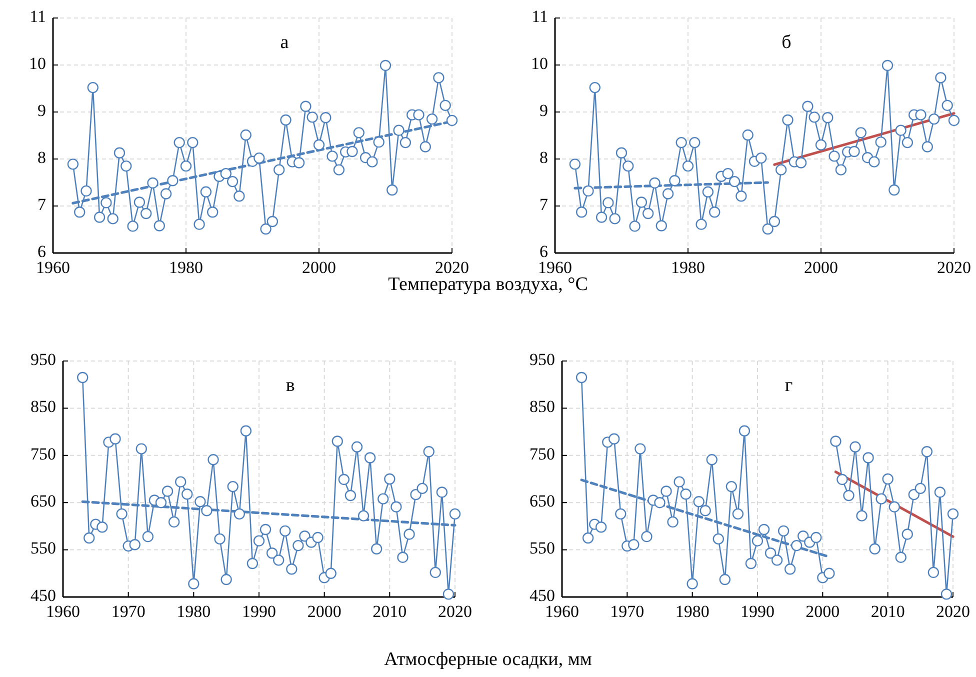 This screenshot has width=976, height=677. I want to click on y-tick-label: 650, so click(43, 501).